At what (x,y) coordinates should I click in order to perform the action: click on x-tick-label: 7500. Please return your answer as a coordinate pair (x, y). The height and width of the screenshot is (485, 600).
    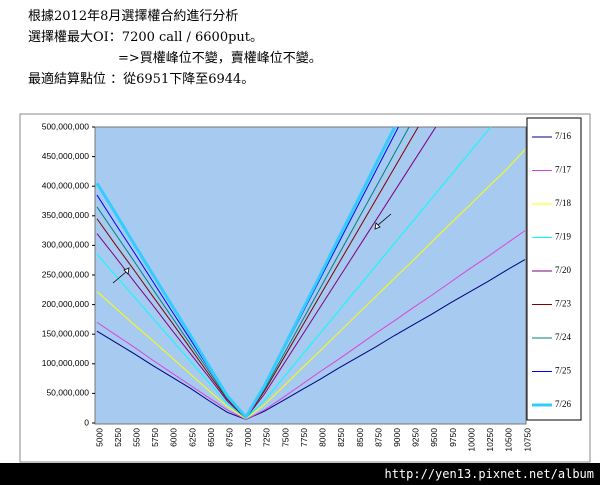
    Looking at the image, I should click on (285, 437).